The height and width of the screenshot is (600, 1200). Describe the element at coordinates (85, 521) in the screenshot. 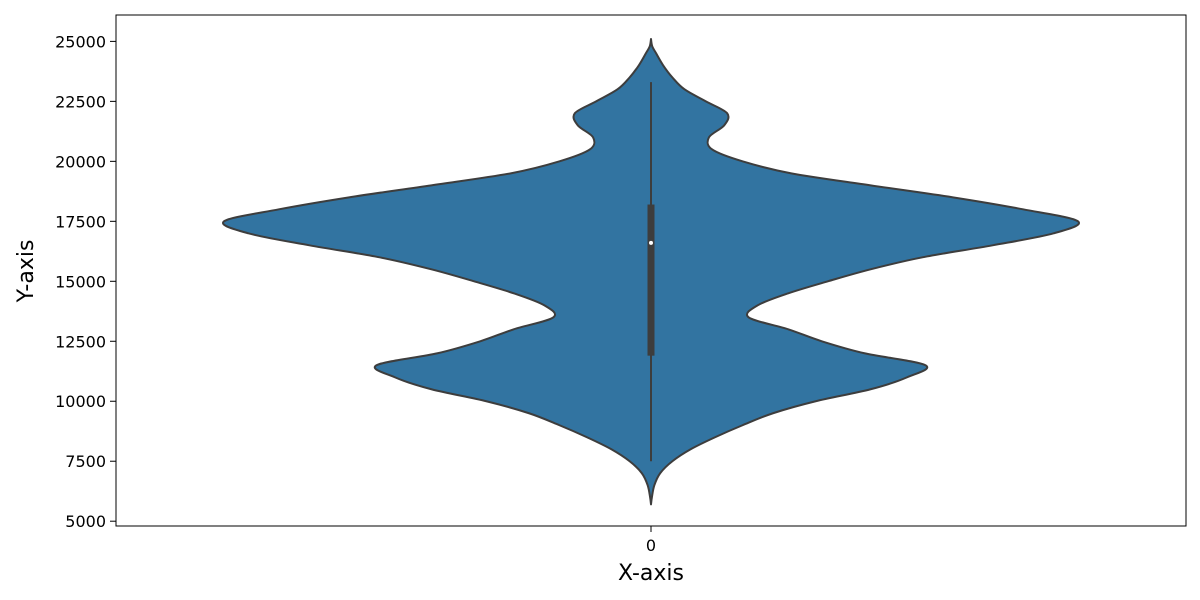

I see `y-tick-label: 5000` at that location.